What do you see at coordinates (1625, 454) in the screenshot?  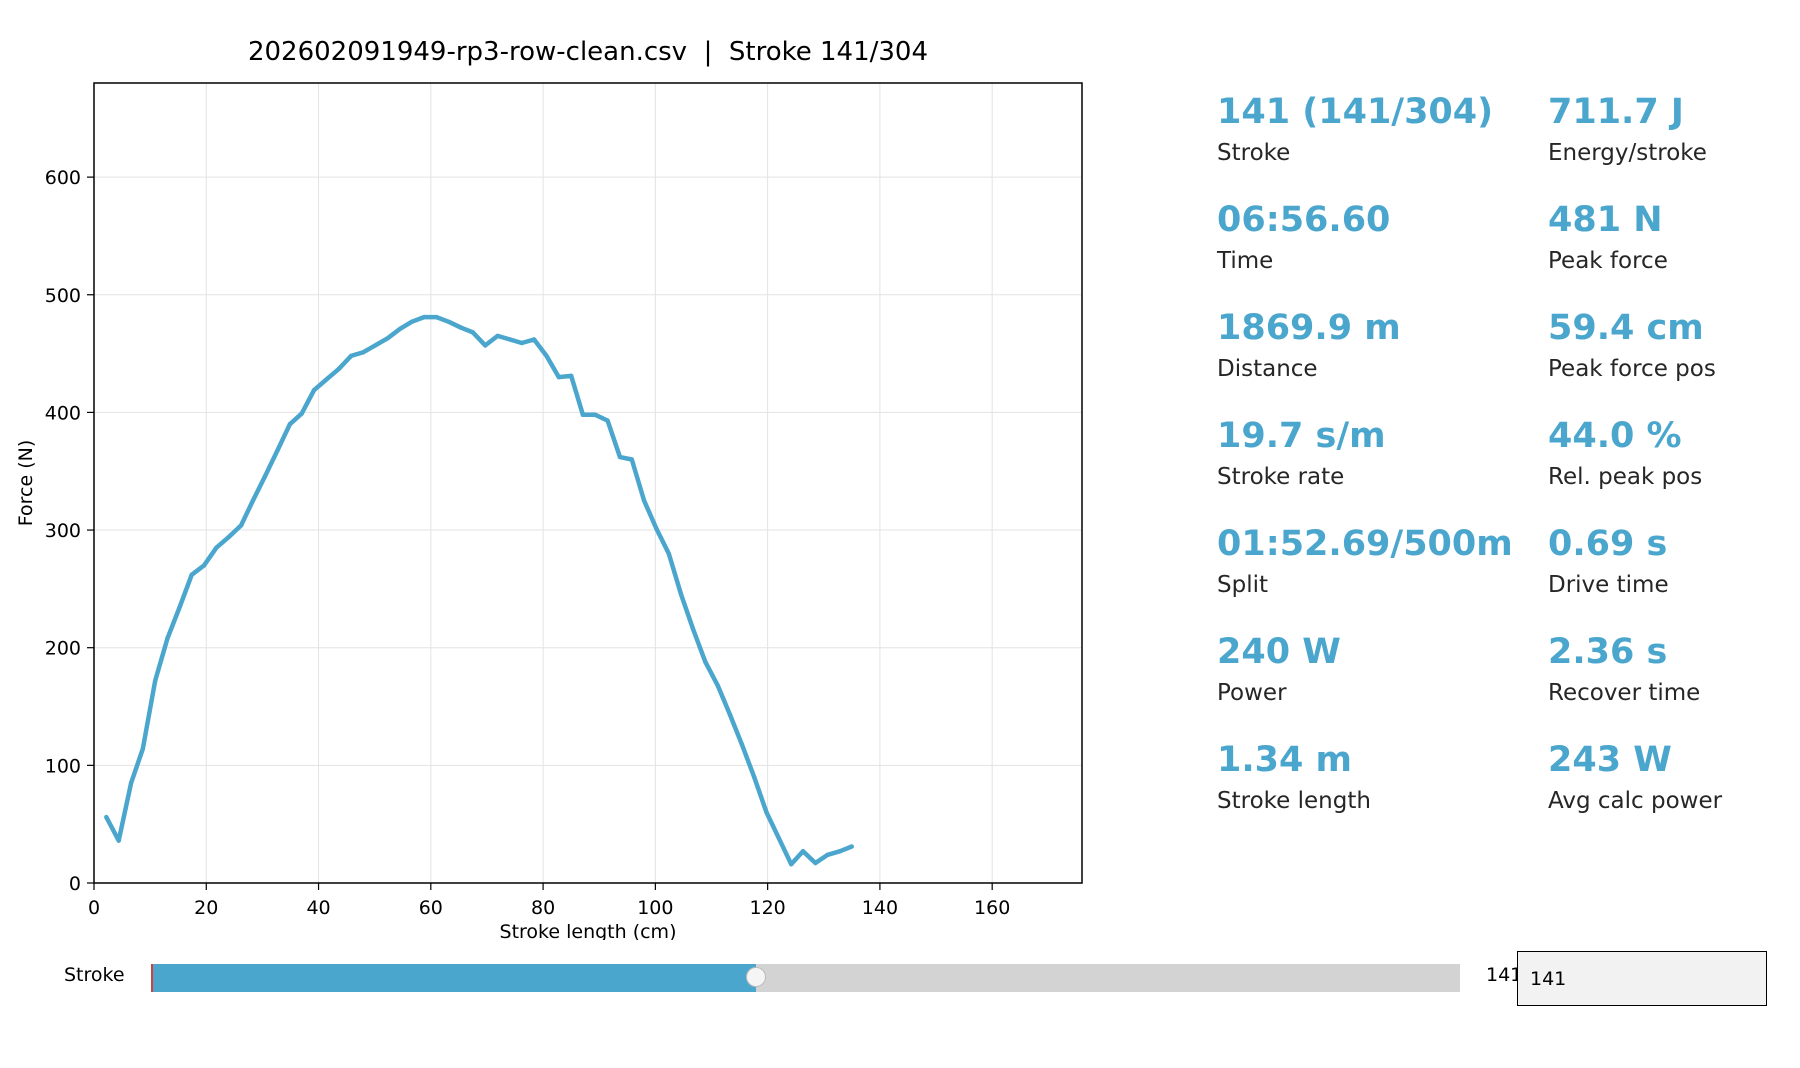 I see `stat-rel-peak-pos: 44.0 % Rel. peak pos` at bounding box center [1625, 454].